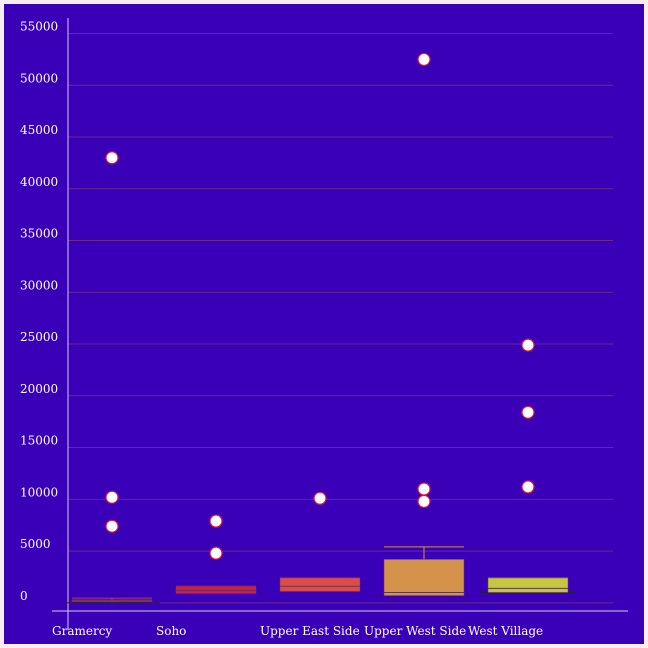 The width and height of the screenshot is (648, 648). What do you see at coordinates (310, 631) in the screenshot?
I see `x-tick-label: Upper East Side` at bounding box center [310, 631].